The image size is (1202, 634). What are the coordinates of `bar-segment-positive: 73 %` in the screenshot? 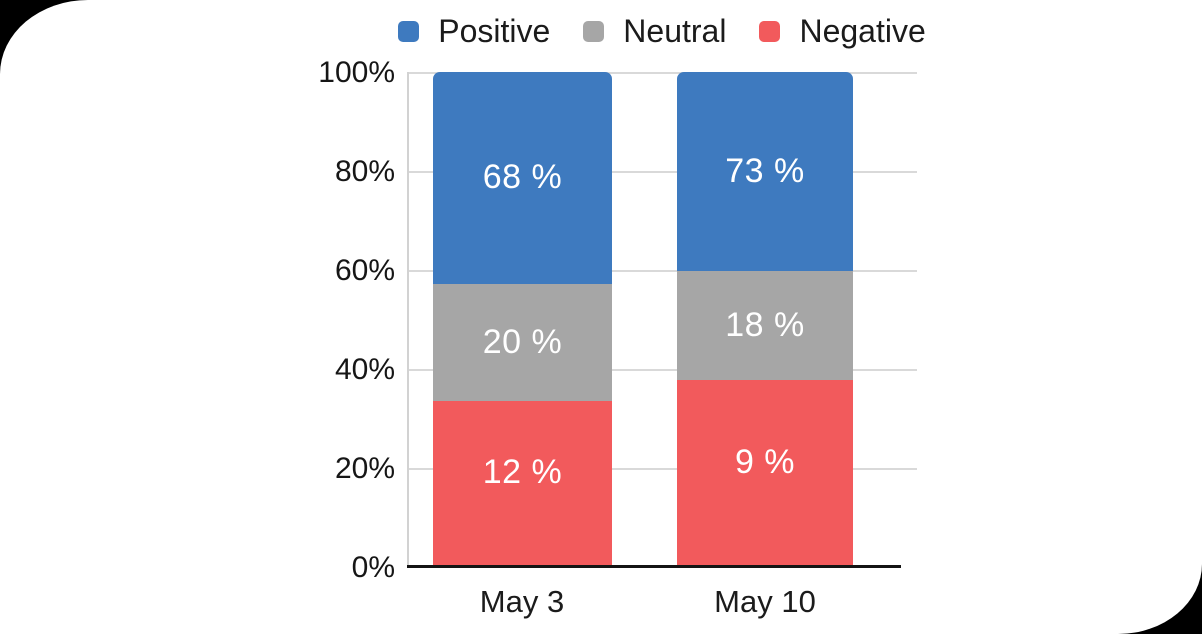 It's located at (765, 171).